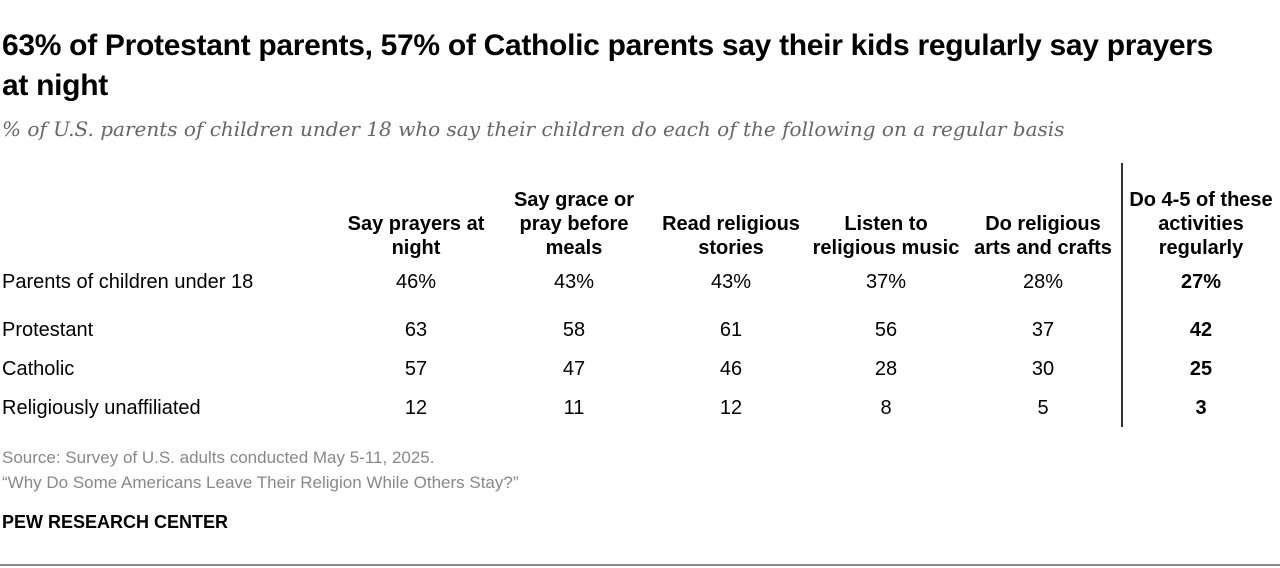 The image size is (1280, 568). Describe the element at coordinates (886, 369) in the screenshot. I see `table-cell: 28` at that location.